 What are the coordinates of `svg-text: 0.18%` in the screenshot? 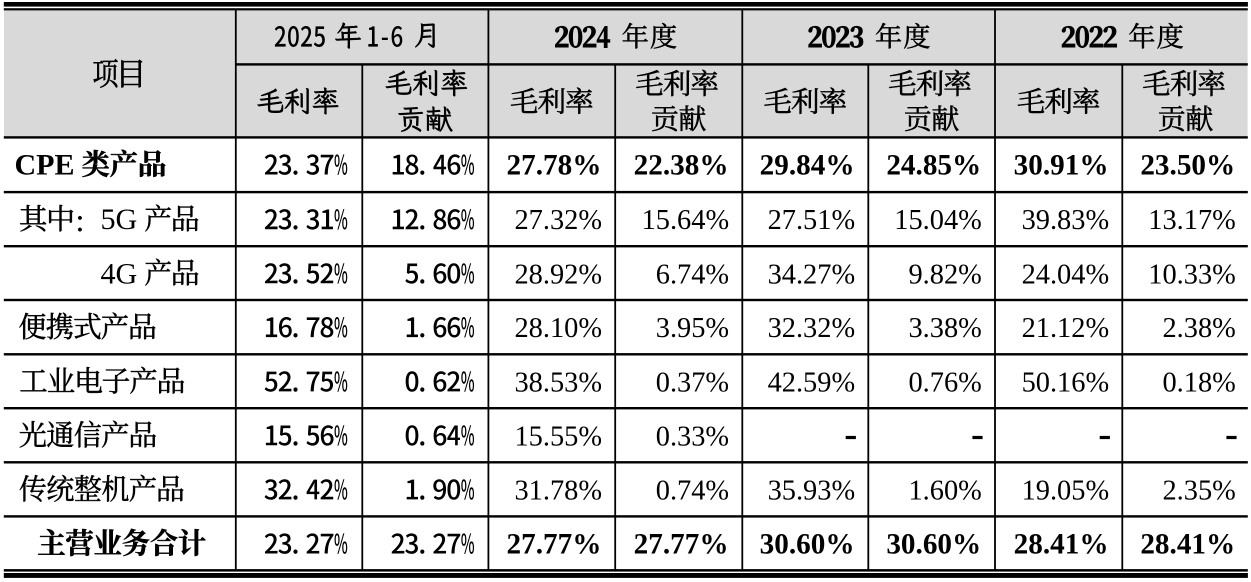 It's located at (1198, 382).